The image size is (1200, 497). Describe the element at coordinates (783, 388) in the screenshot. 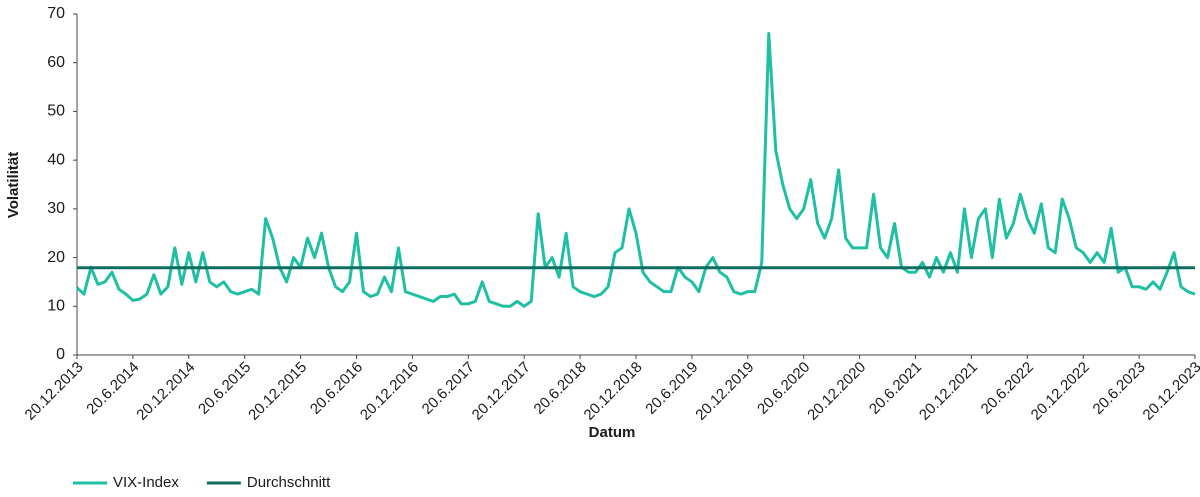

I see `x-tick-label: 20.6.2020` at that location.